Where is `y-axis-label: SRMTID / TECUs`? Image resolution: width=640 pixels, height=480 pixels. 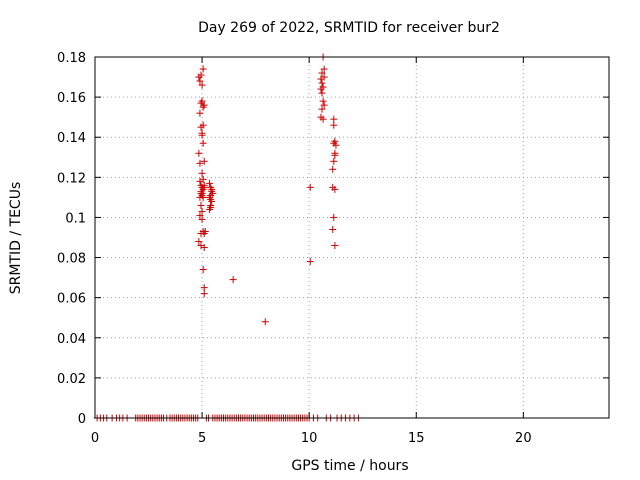 y-axis-label: SRMTID / TECUs is located at coordinates (16, 238).